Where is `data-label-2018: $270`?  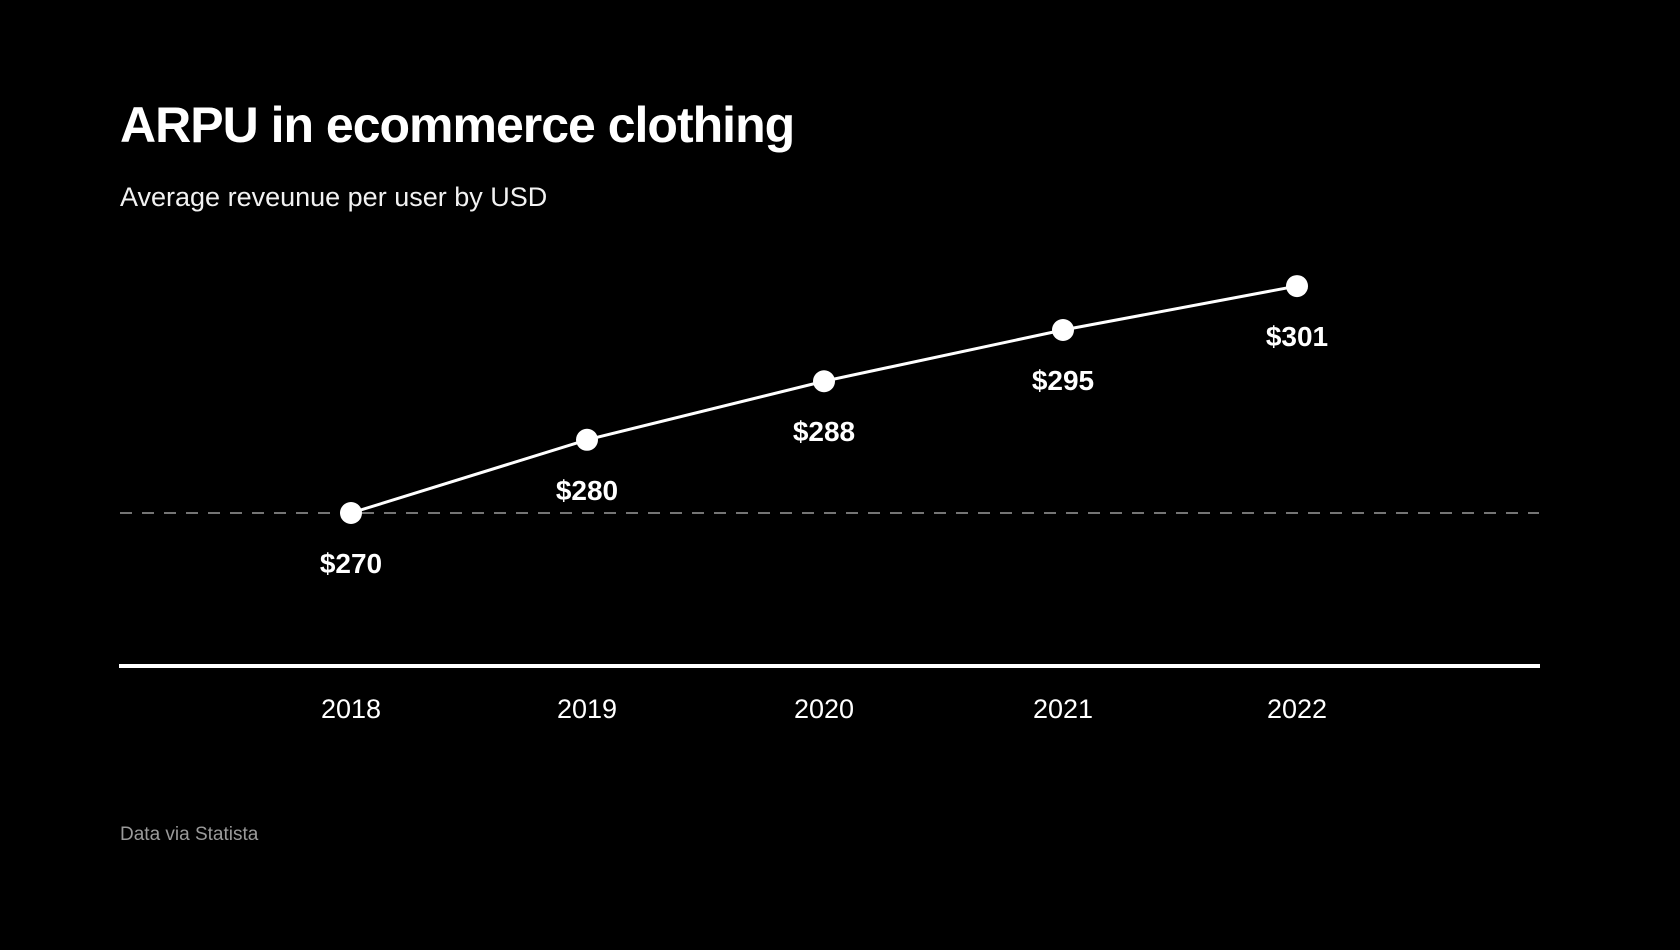 data-label-2018: $270 is located at coordinates (351, 563).